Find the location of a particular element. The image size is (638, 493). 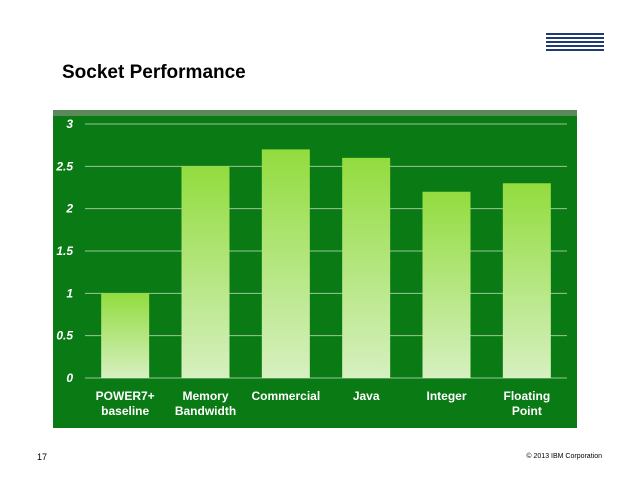

ibm-logo-stripes is located at coordinates (575, 42).